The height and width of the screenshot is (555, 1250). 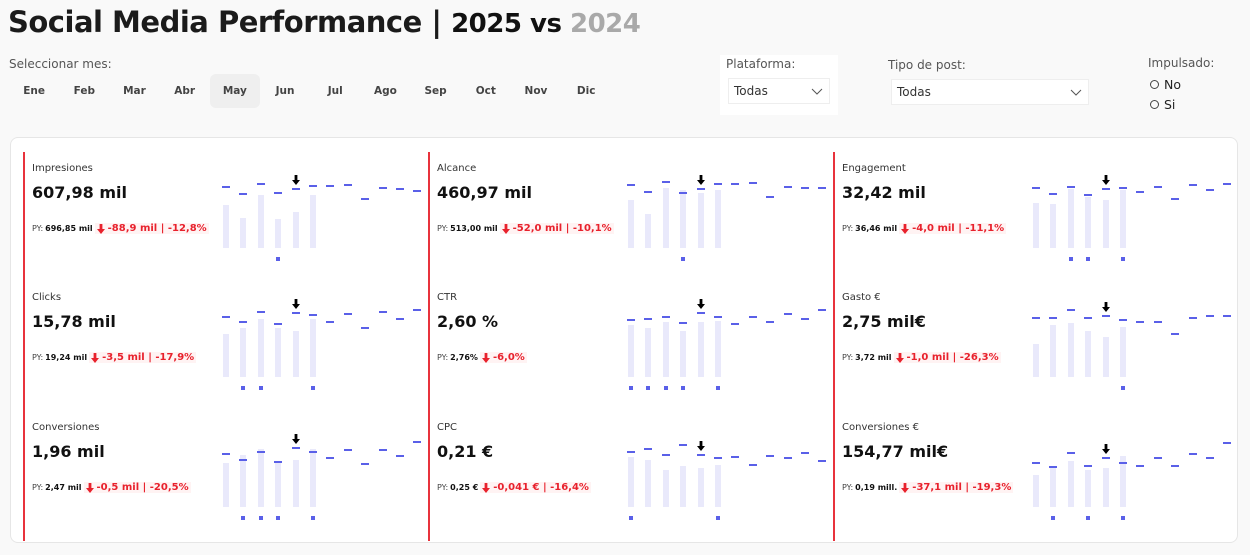 What do you see at coordinates (1162, 104) in the screenshot?
I see `boosted-radio-si: Si` at bounding box center [1162, 104].